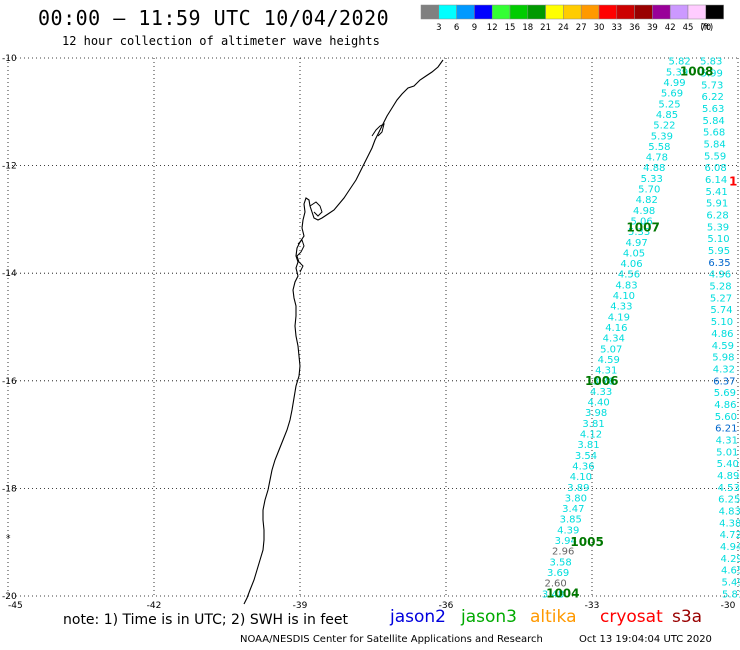 Image resolution: width=740 pixels, height=650 pixels. Describe the element at coordinates (644, 211) in the screenshot. I see `wave-height-value: 4.98` at that location.